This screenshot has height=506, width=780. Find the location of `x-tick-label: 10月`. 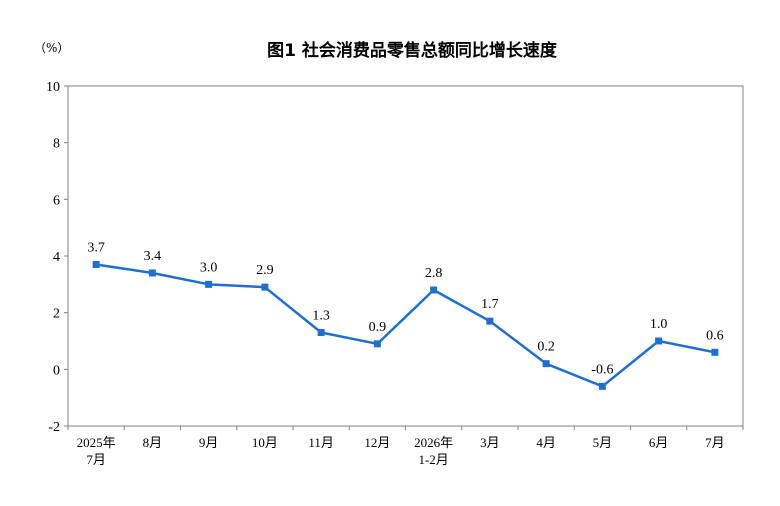

x-tick-label: 10月 is located at coordinates (265, 442).